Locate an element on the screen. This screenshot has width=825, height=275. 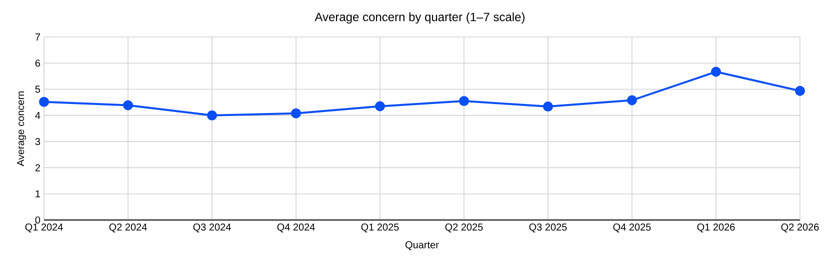
x-tick-label: Q4 2025 is located at coordinates (632, 228).